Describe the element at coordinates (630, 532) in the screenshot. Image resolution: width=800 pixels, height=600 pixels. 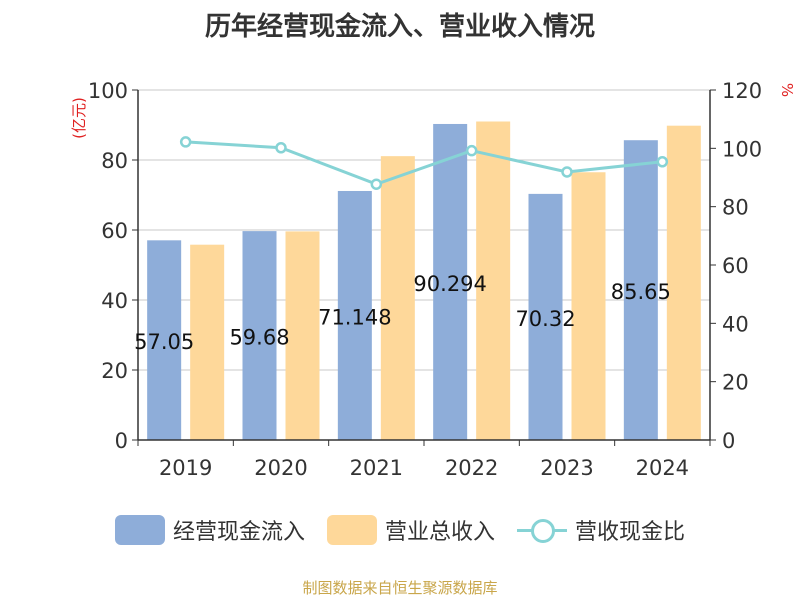
I see `legend-label-cash-ratio: 营收现金比` at that location.